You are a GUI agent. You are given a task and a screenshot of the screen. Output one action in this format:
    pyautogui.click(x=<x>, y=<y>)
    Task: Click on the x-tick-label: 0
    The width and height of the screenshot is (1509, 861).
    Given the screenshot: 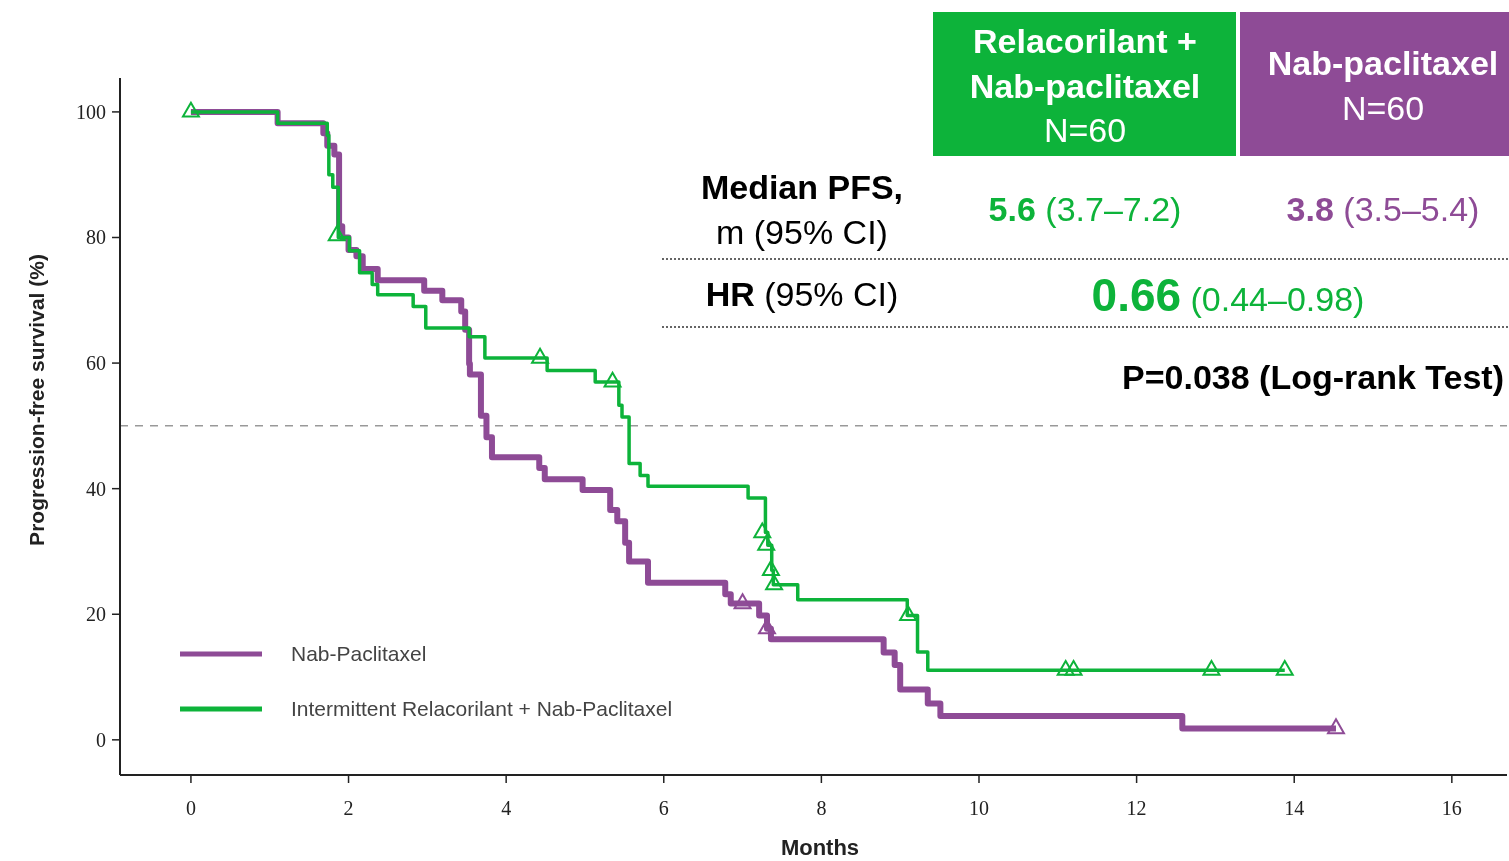 What is the action you would take?
    pyautogui.click(x=190, y=808)
    